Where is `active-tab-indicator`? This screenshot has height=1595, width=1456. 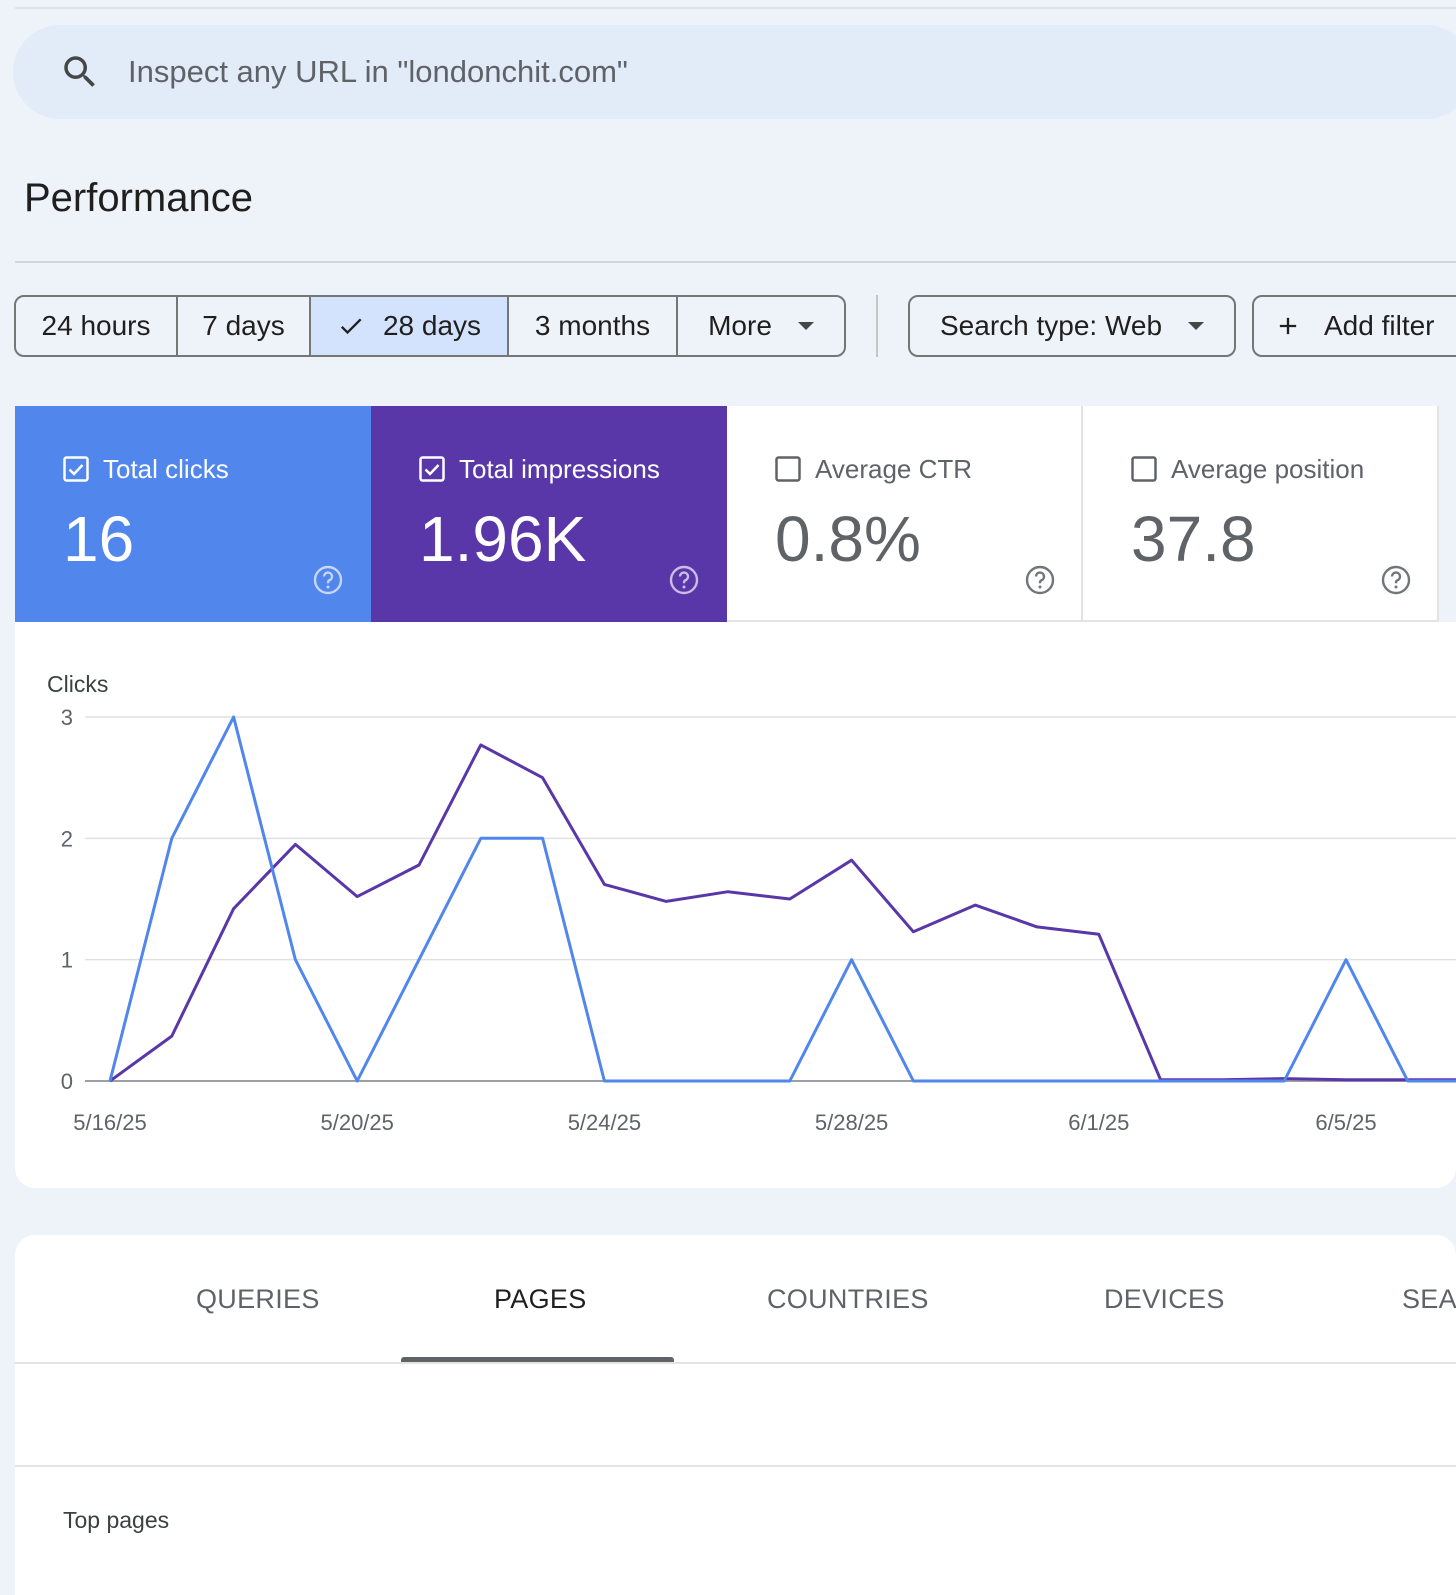 active-tab-indicator is located at coordinates (537, 1359).